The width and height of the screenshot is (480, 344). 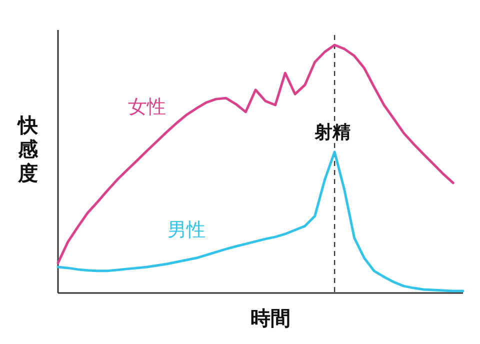 I want to click on series-label: 男性, so click(x=186, y=230).